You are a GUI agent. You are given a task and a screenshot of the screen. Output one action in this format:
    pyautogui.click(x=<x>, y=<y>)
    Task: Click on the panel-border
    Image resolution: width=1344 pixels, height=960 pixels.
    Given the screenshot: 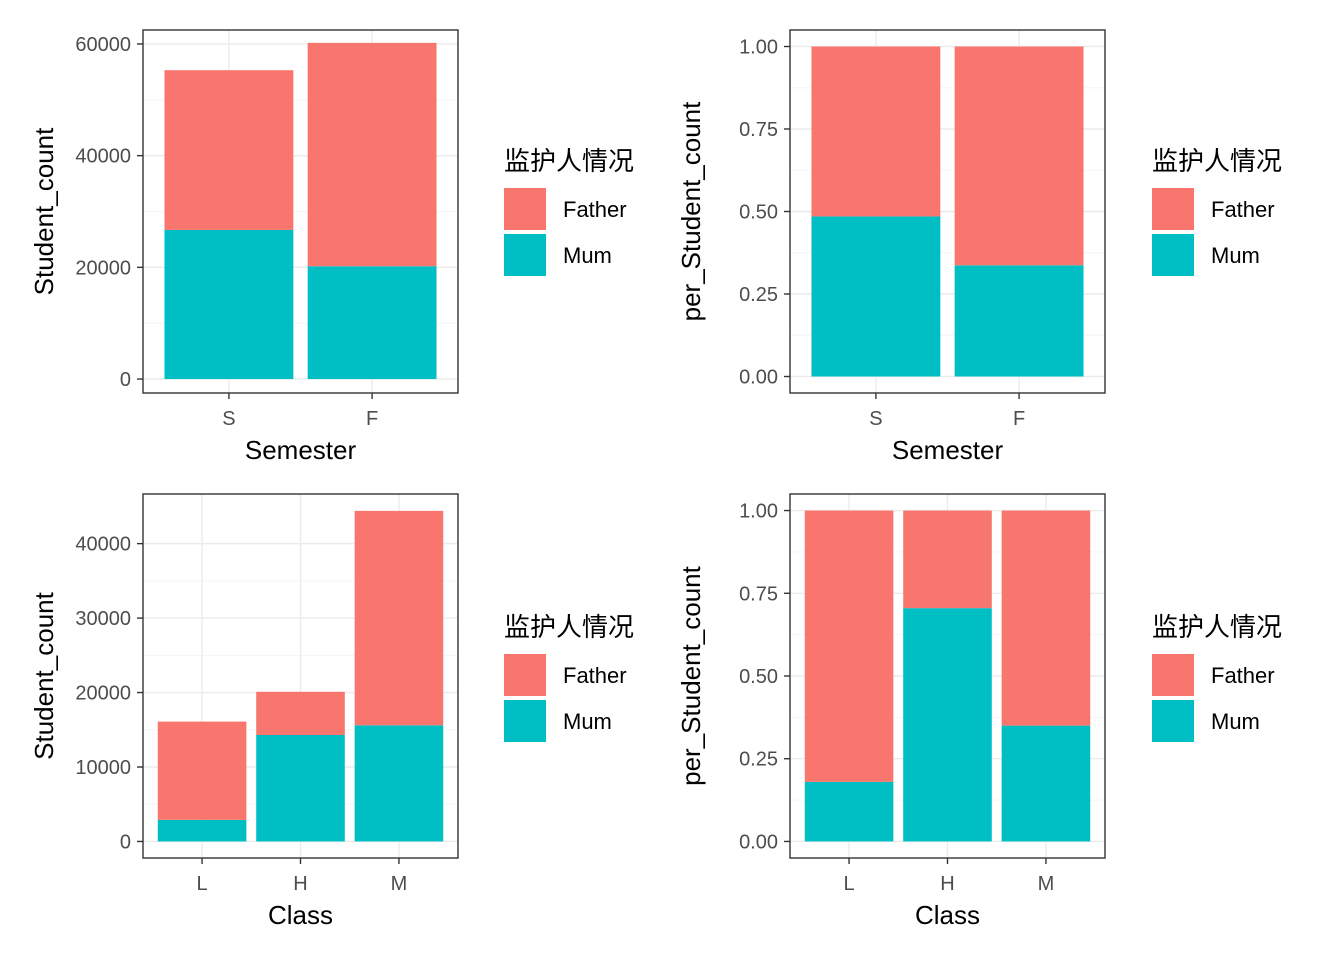 What is the action you would take?
    pyautogui.click(x=300, y=211)
    